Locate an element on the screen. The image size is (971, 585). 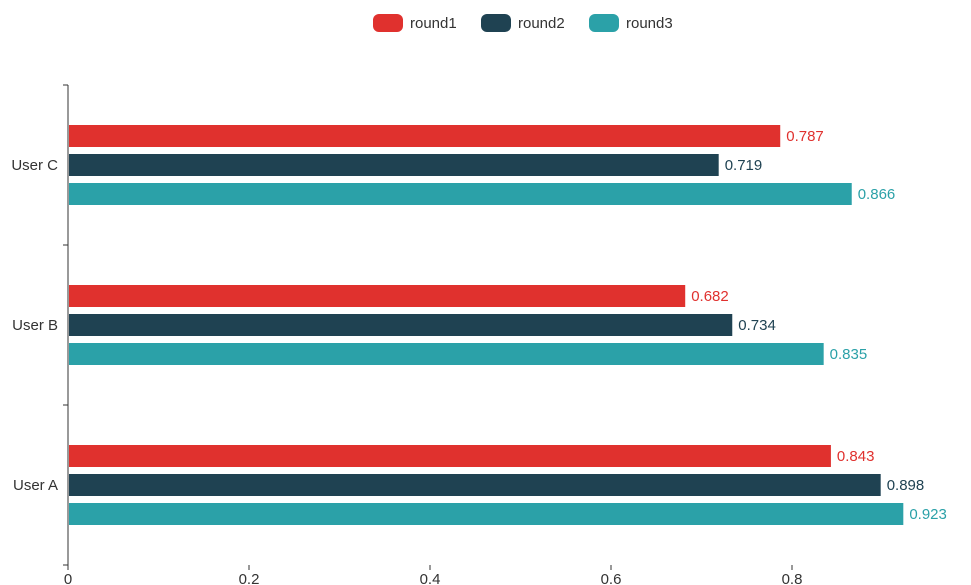
bar-user-a-round1 is located at coordinates (450, 456).